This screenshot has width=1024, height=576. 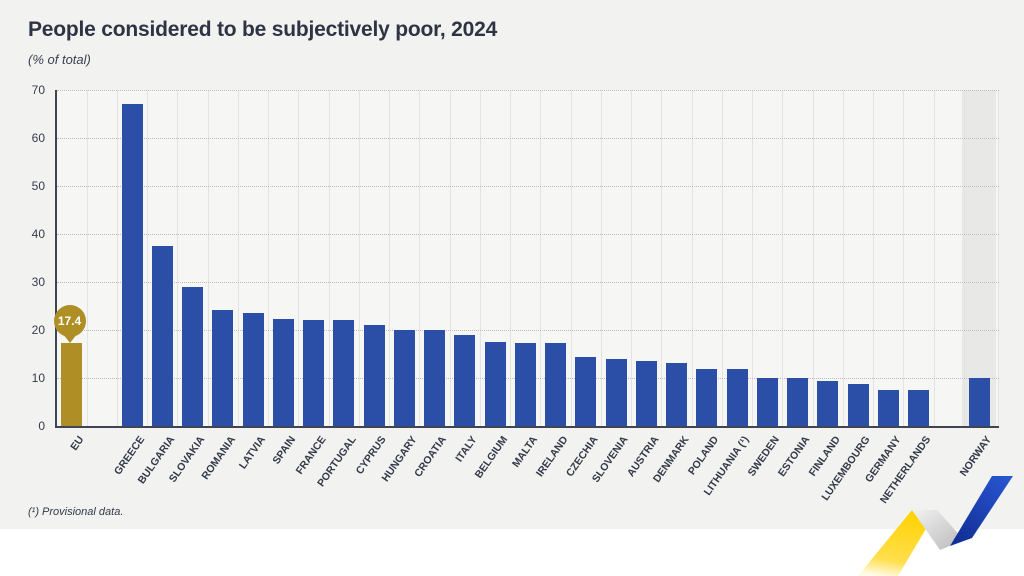 What do you see at coordinates (38, 186) in the screenshot?
I see `y-tick-label: 50` at bounding box center [38, 186].